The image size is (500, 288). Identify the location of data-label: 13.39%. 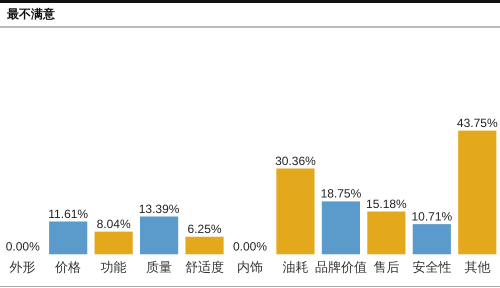
(159, 209).